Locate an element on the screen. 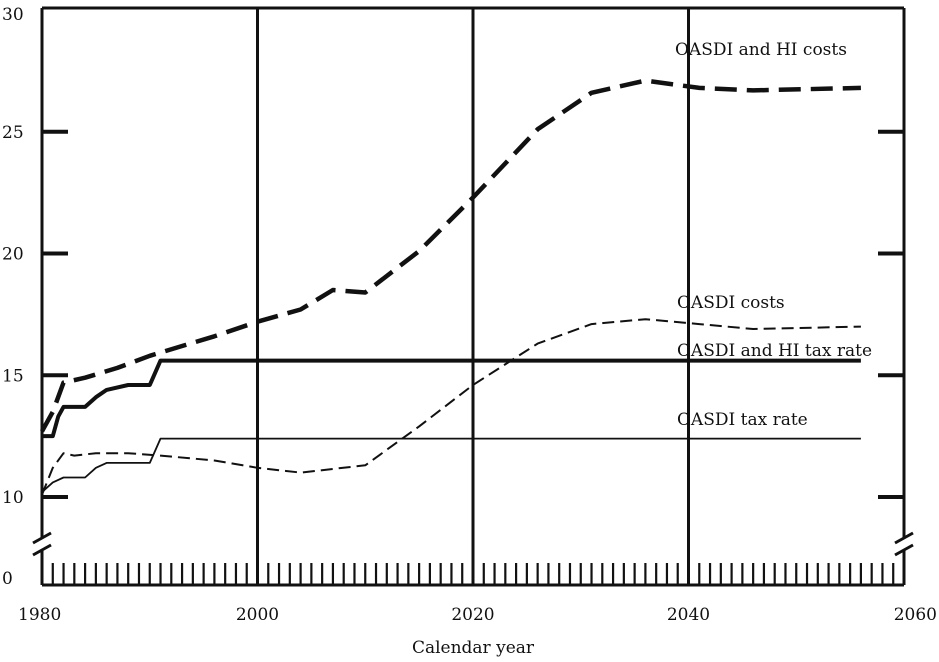 The width and height of the screenshot is (939, 662). series-label-oasdi-and-hi-costs: OASDI and HI costs is located at coordinates (761, 50).